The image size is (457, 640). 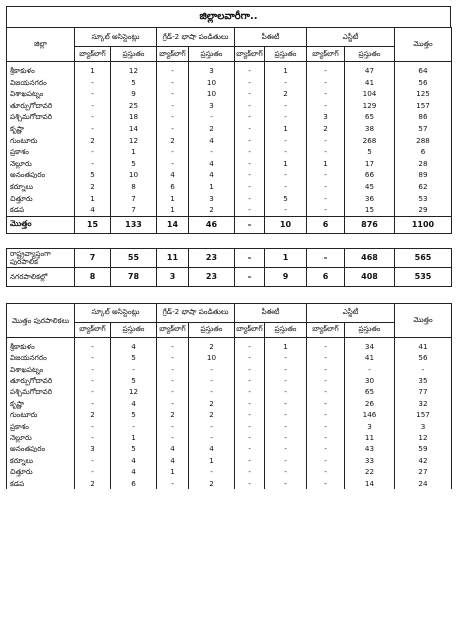 What do you see at coordinates (249, 257) in the screenshot?
I see `table-cell: –` at bounding box center [249, 257].